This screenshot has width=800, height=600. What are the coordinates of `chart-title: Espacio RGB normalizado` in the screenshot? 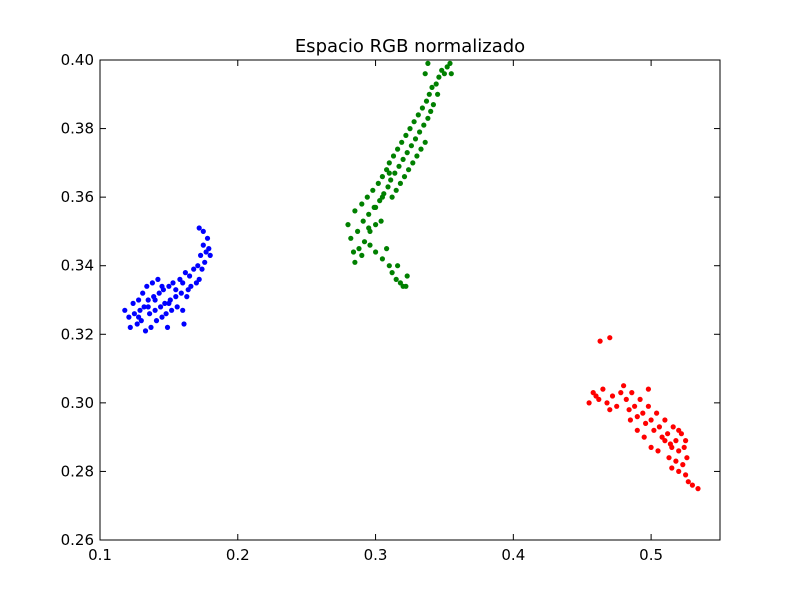 It's located at (410, 46).